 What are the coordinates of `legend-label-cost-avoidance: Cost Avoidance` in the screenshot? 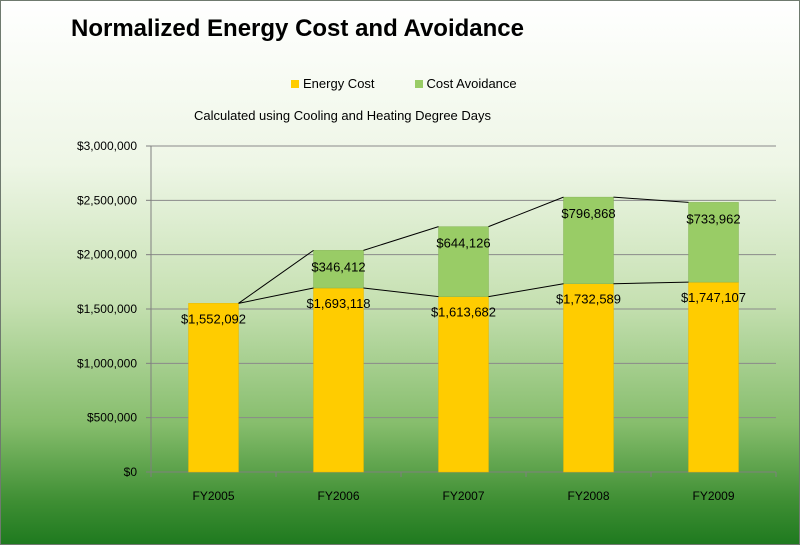 It's located at (471, 83).